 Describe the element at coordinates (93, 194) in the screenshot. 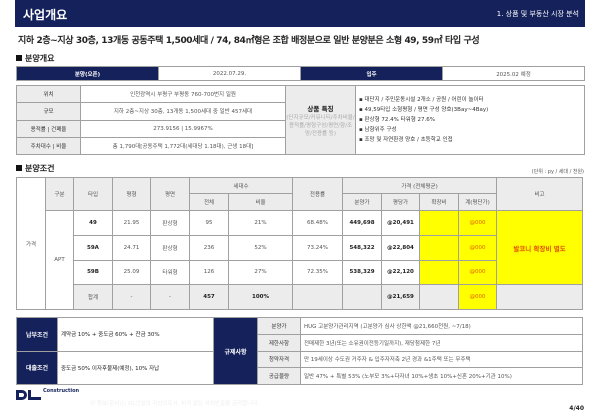

I see `col-header: 타입` at that location.